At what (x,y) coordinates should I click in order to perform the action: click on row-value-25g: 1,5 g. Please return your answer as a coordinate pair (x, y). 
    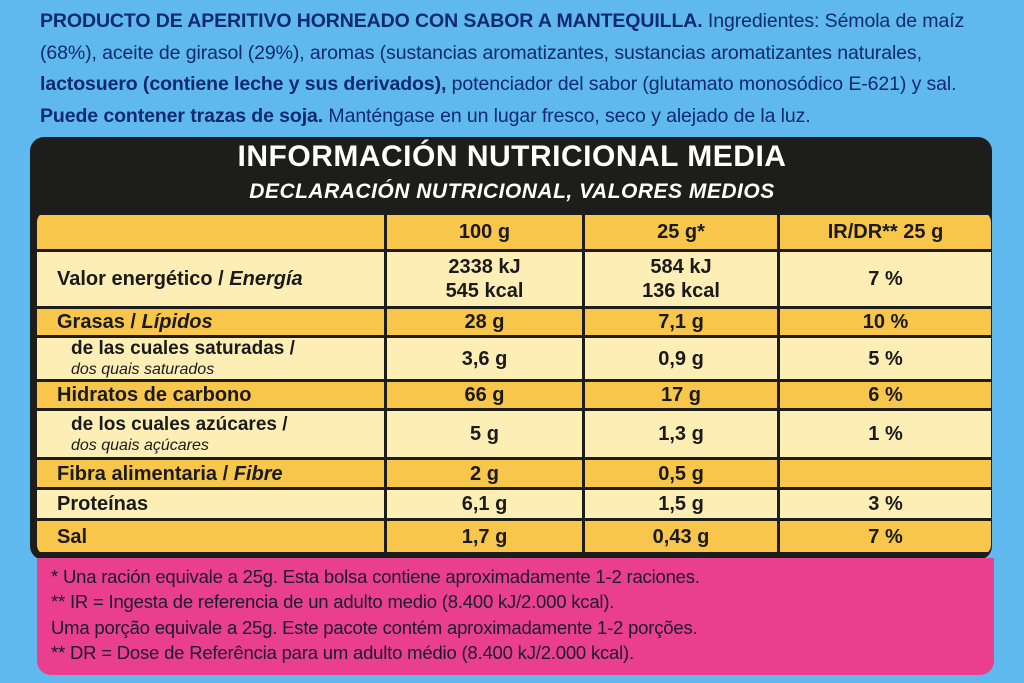
    Looking at the image, I should click on (681, 504).